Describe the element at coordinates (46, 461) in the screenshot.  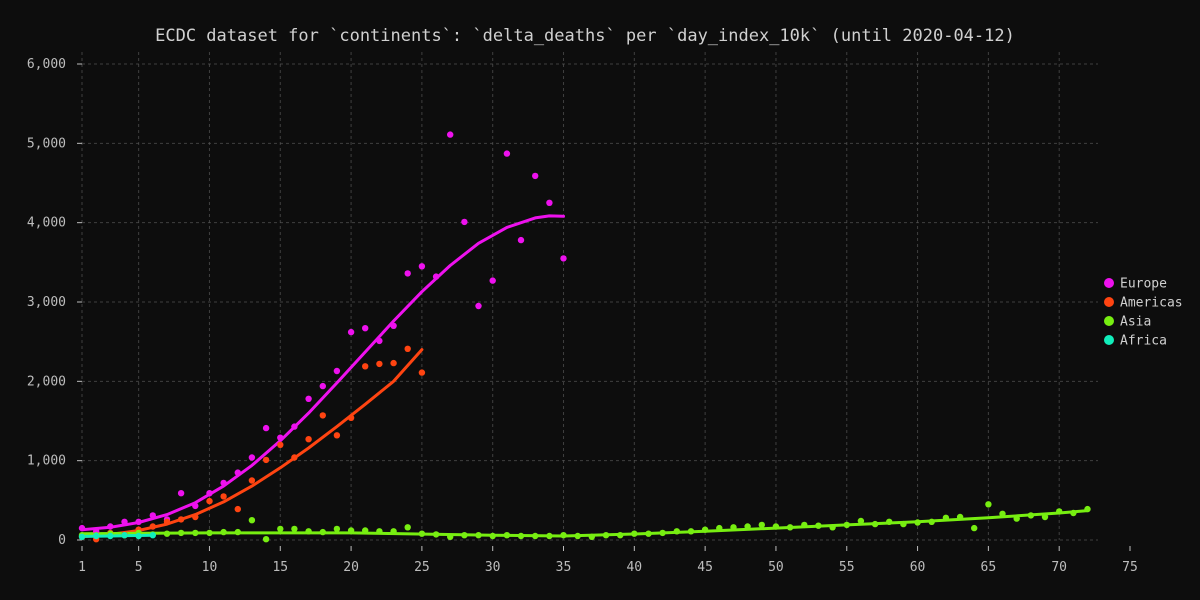
I see `y-tick-label: 1,000` at that location.